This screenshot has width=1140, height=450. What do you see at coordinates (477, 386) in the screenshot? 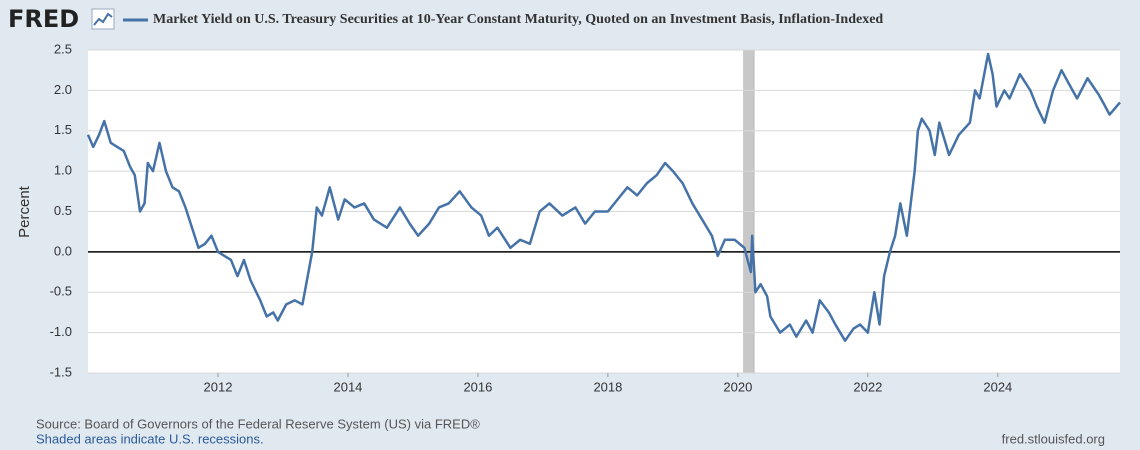
I see `x-tick-label: 2016` at bounding box center [477, 386].